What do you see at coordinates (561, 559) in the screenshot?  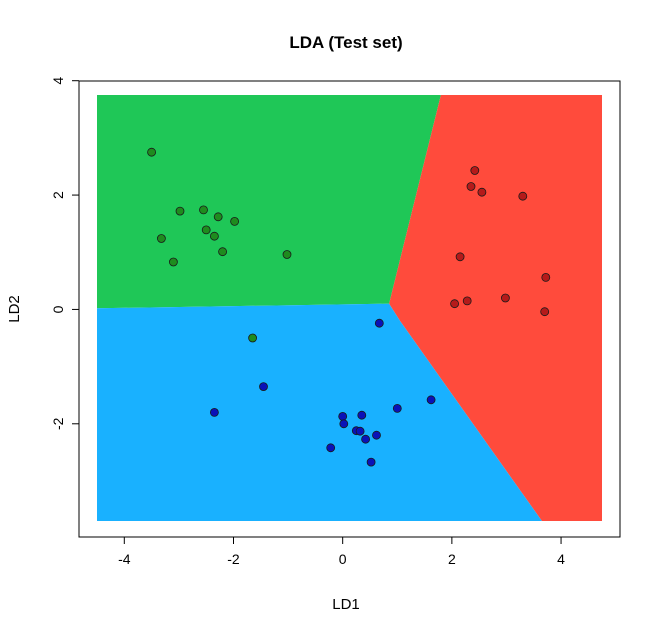 I see `x-tick-label: 4` at bounding box center [561, 559].